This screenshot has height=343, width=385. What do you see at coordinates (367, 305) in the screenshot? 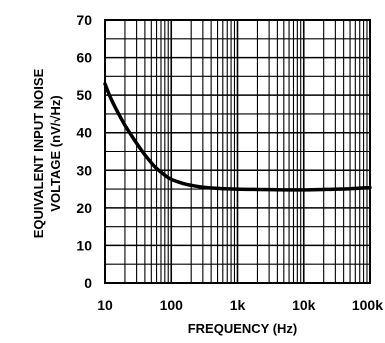
I see `x-tick-label: 100k` at bounding box center [367, 305].